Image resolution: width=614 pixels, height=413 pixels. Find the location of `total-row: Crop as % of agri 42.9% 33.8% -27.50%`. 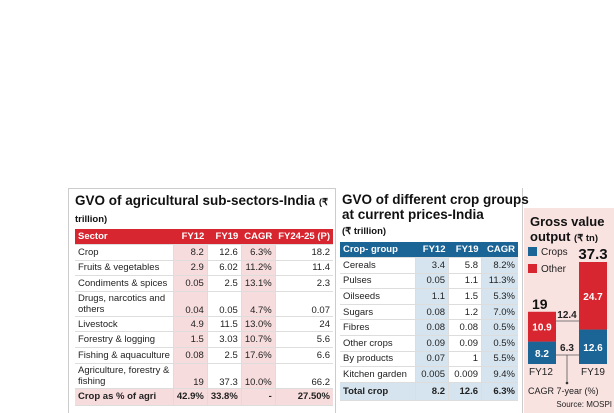

total-row: Crop as % of agri 42.9% 33.8% -27.50% is located at coordinates (204, 397).